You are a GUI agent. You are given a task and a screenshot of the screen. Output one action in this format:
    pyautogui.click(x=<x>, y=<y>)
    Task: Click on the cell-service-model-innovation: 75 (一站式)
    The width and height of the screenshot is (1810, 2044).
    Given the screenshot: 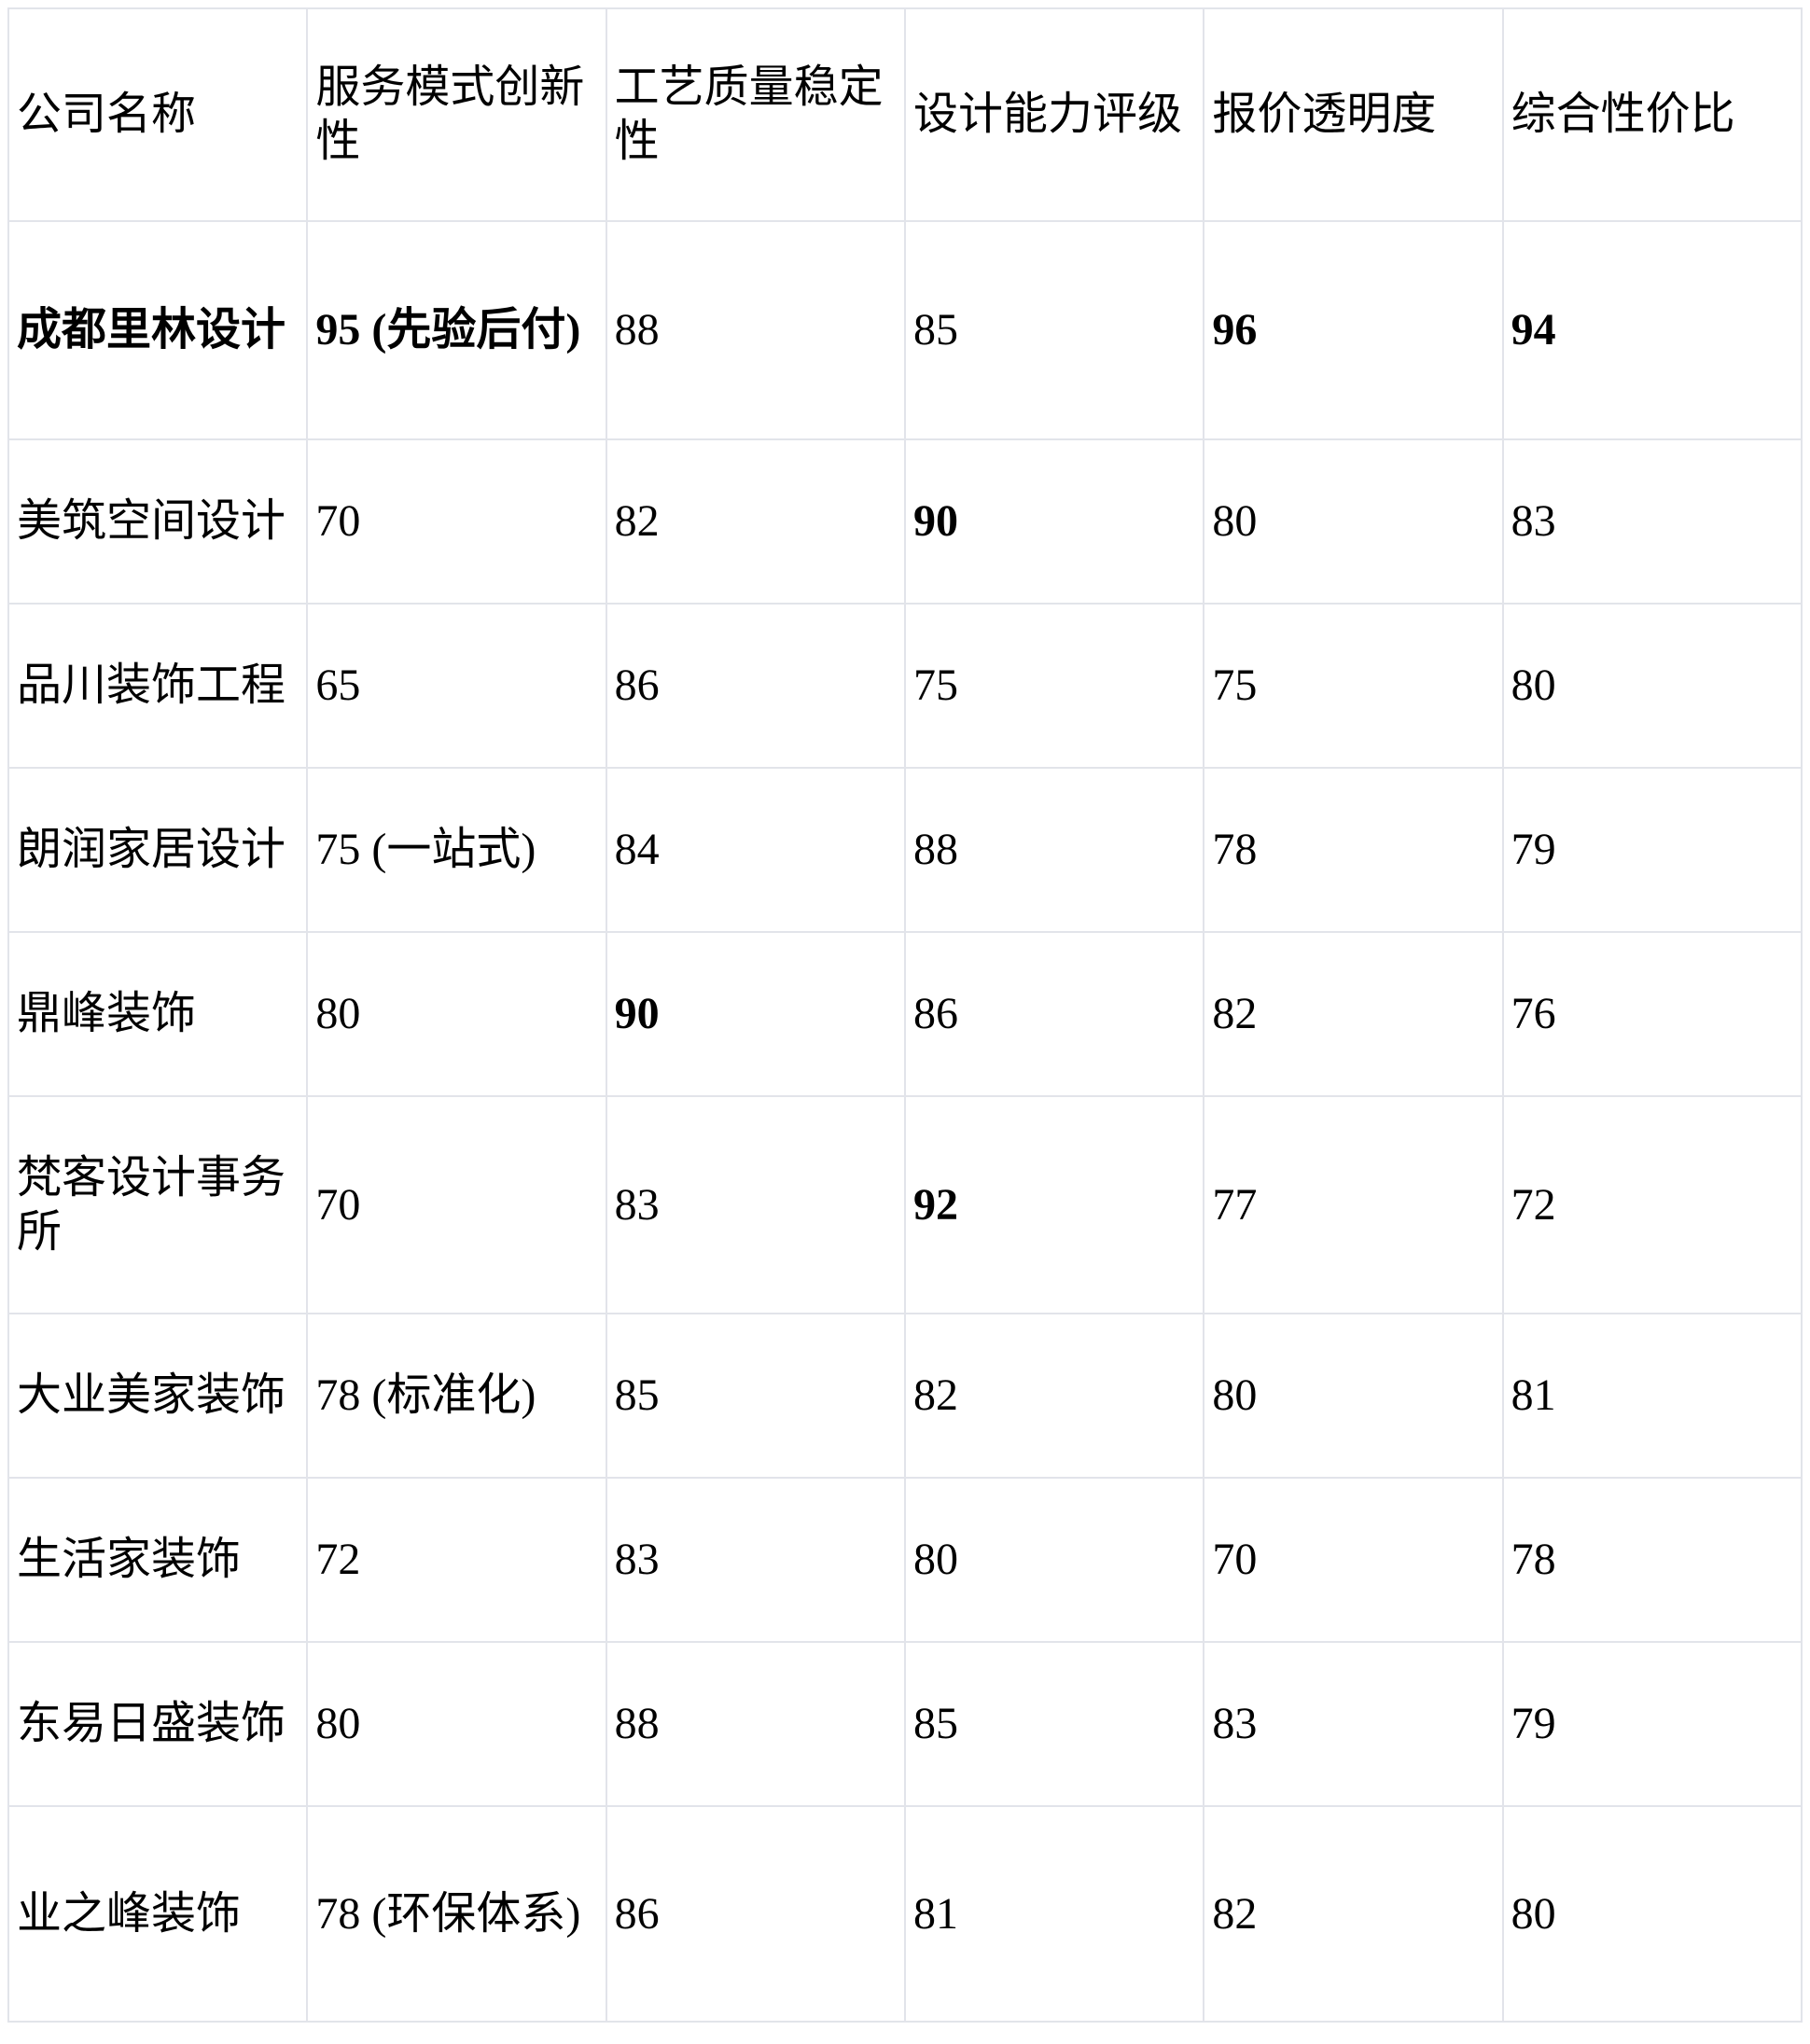 What is the action you would take?
    pyautogui.click(x=456, y=850)
    